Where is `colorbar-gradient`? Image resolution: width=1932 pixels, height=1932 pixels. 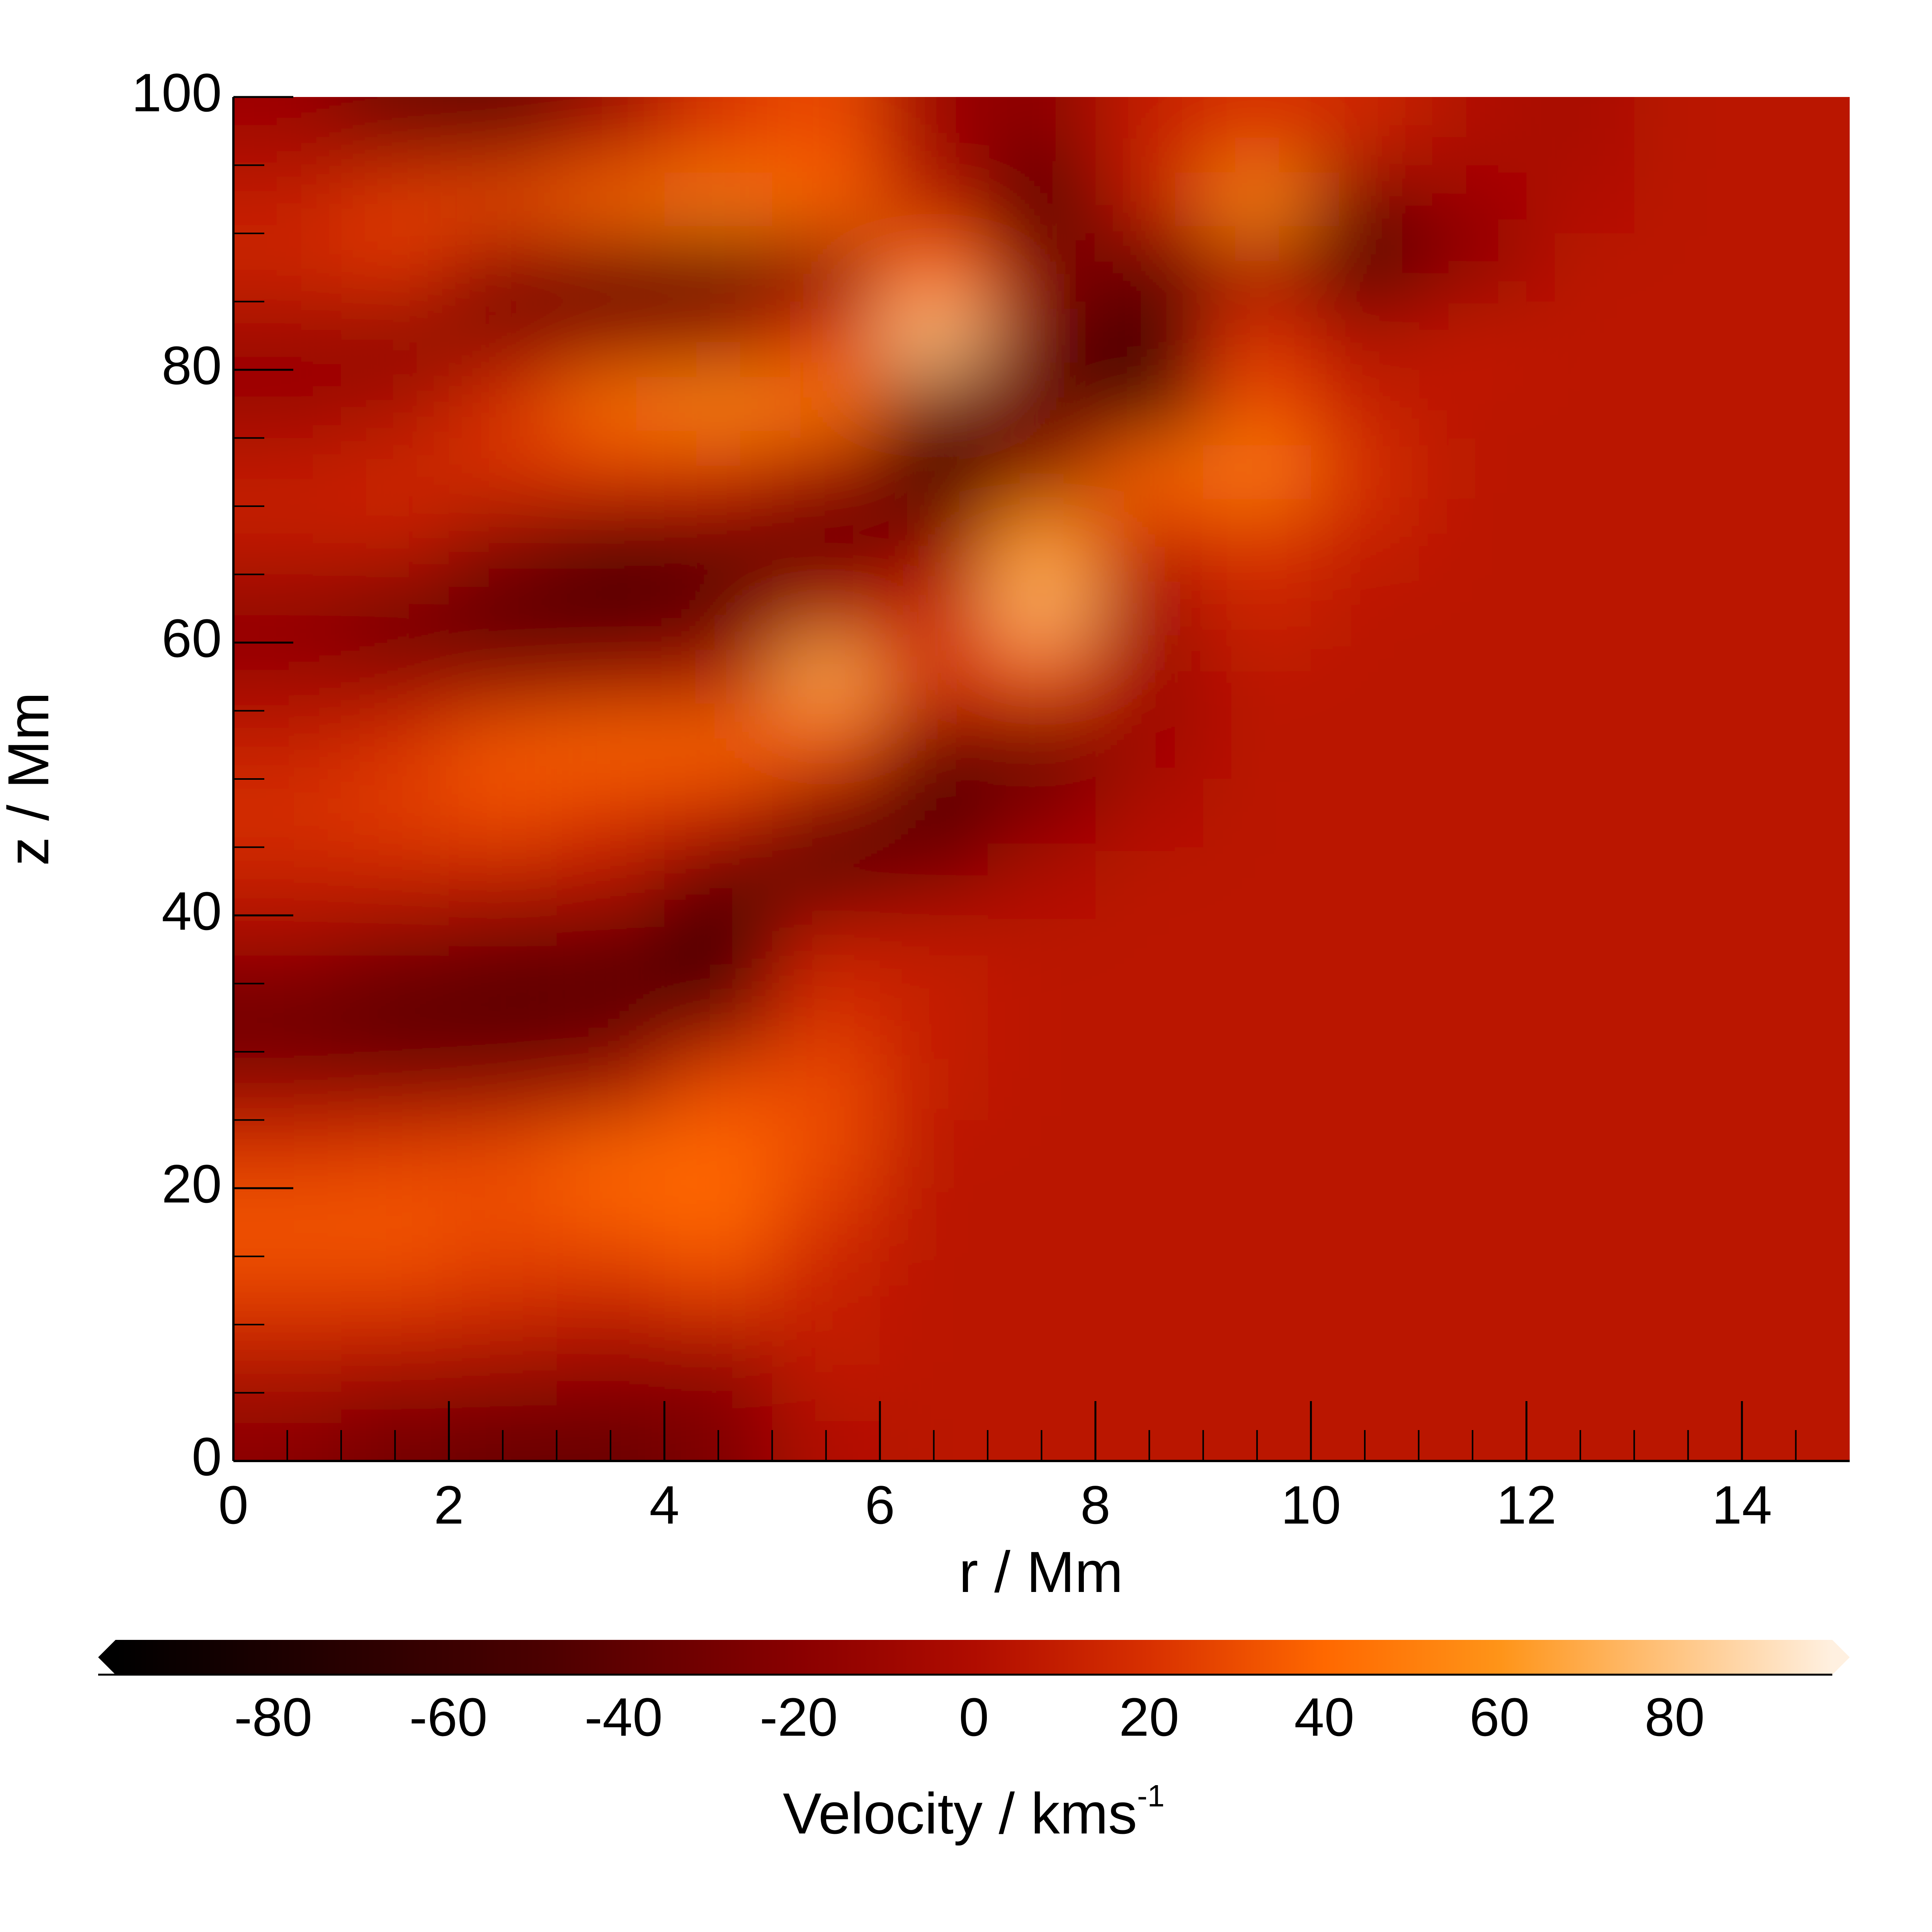 colorbar-gradient is located at coordinates (974, 1657).